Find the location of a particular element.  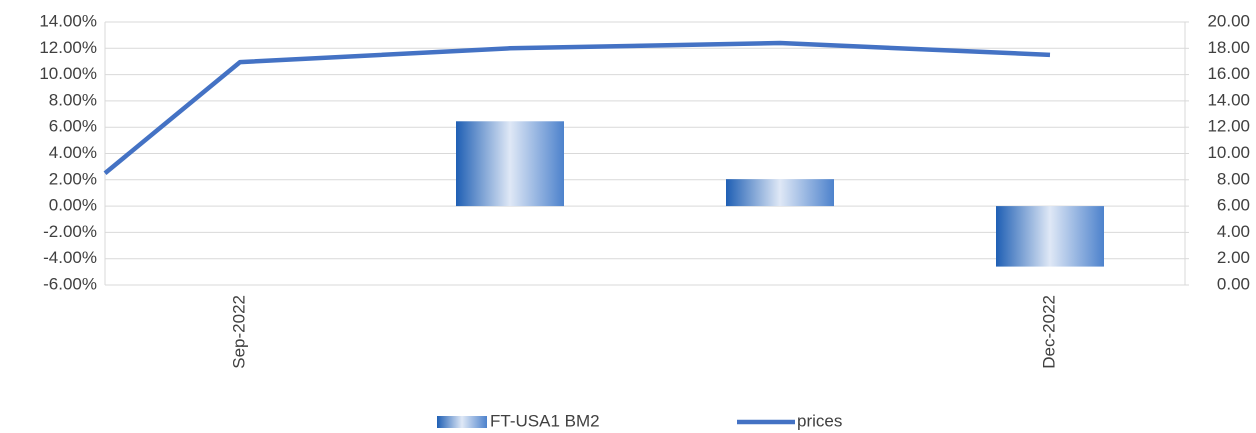

y2-tick-label: 14.00 is located at coordinates (1228, 99).